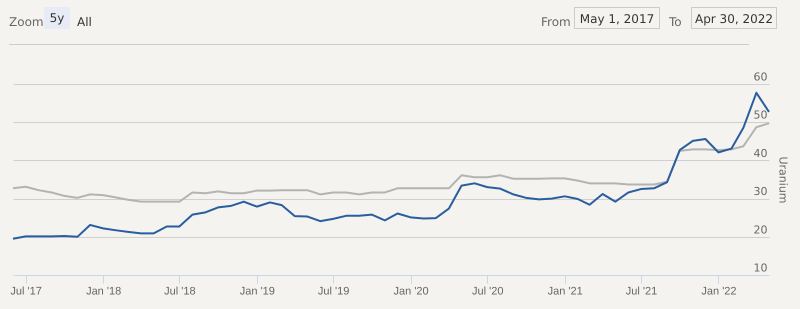 The image size is (800, 309). I want to click on x-tick-label: Jan '20, so click(411, 292).